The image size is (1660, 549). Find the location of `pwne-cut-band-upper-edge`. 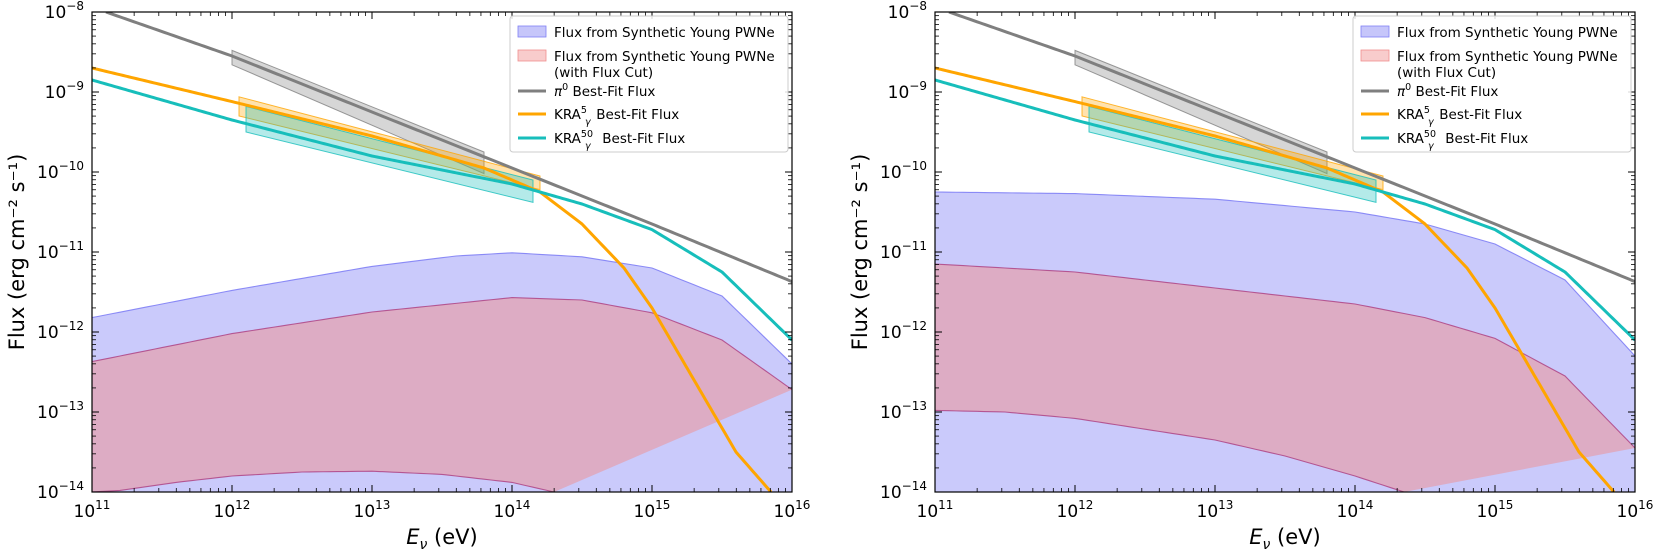

pwne-cut-band-upper-edge is located at coordinates (442, 344).